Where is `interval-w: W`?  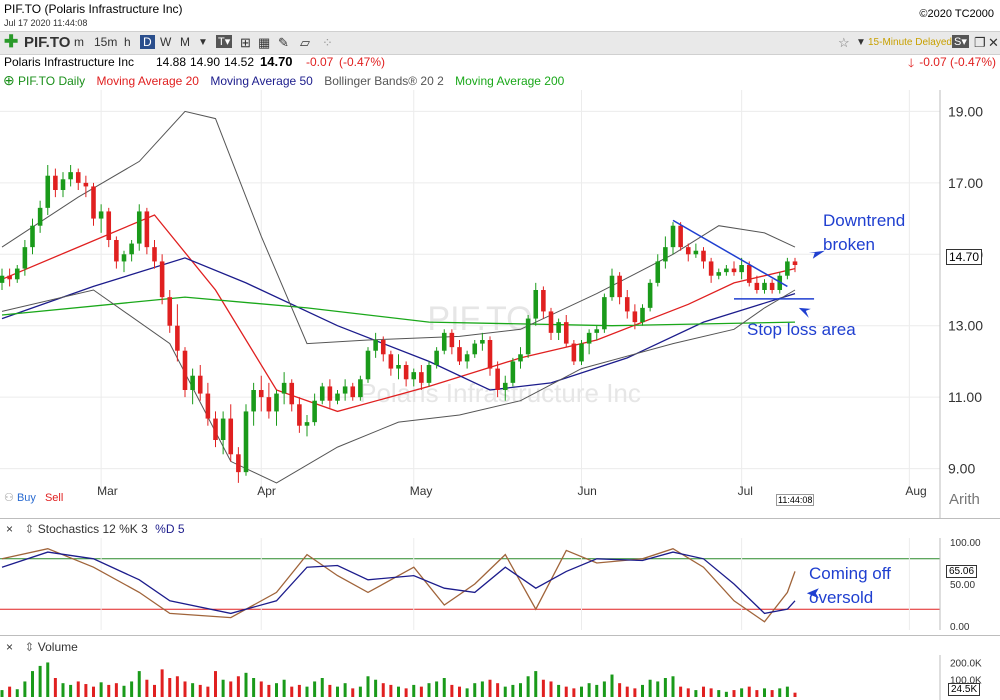 interval-w: W is located at coordinates (166, 42).